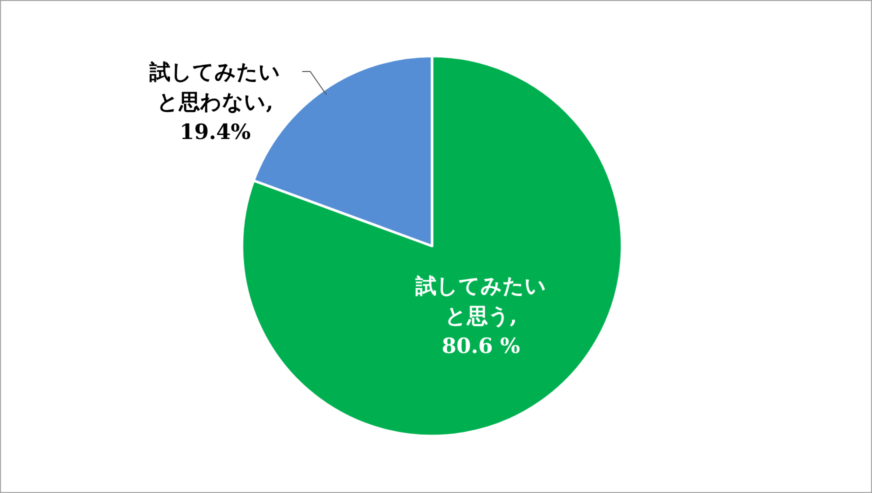 The height and width of the screenshot is (493, 872). What do you see at coordinates (215, 102) in the screenshot?
I see `slice-label: 試してみたいと思わない, 19.4%` at bounding box center [215, 102].